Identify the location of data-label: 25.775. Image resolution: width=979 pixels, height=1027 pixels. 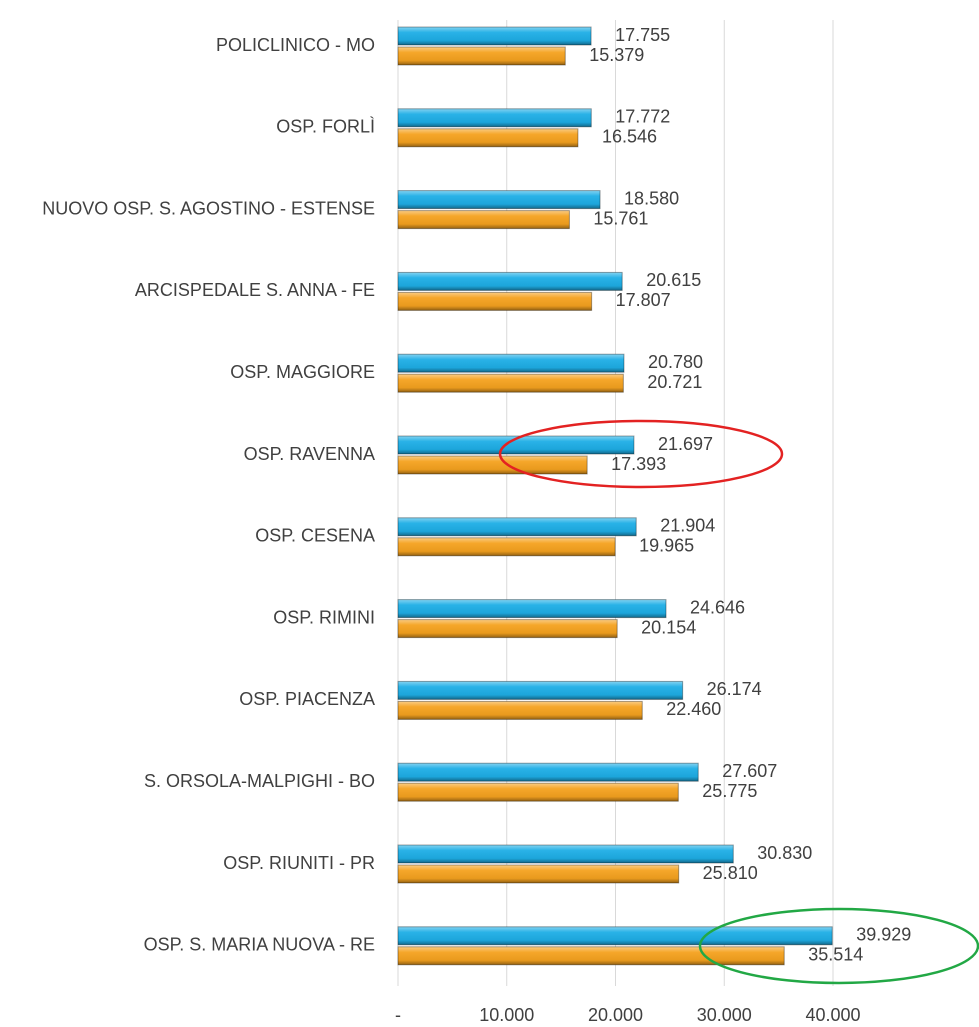
(729, 791).